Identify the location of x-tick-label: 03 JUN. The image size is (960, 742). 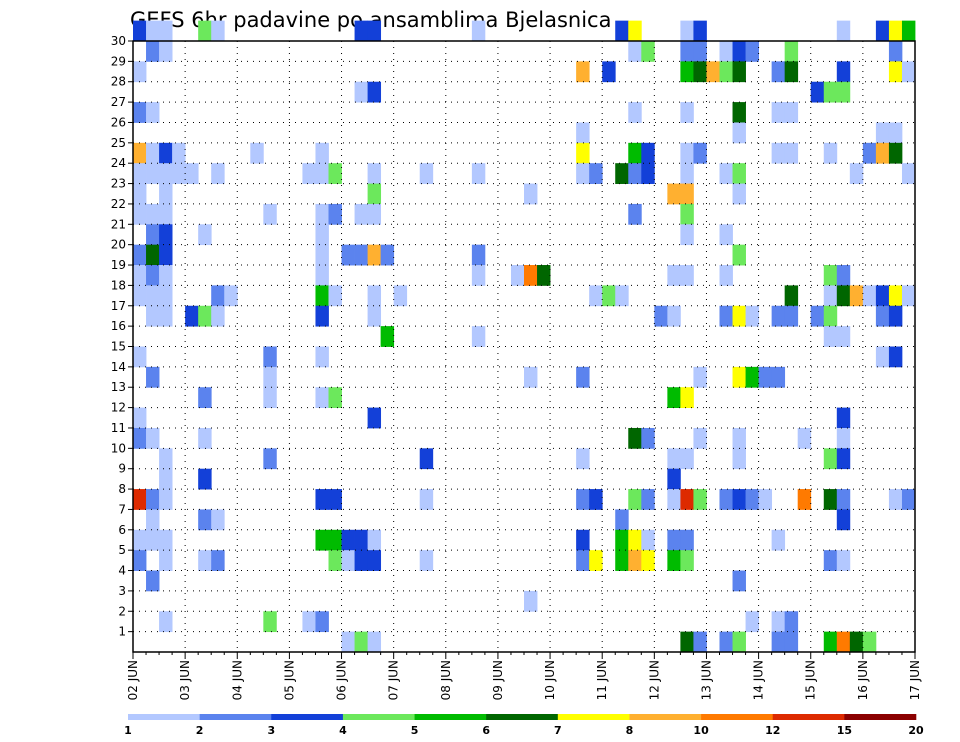
(185, 680).